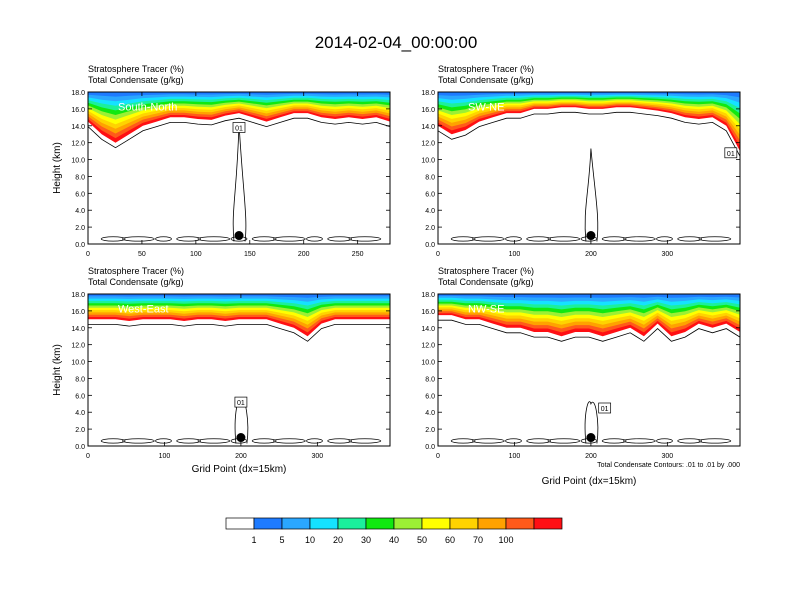 The image size is (792, 612). What do you see at coordinates (241, 402) in the screenshot?
I see `contour-label-box` at bounding box center [241, 402].